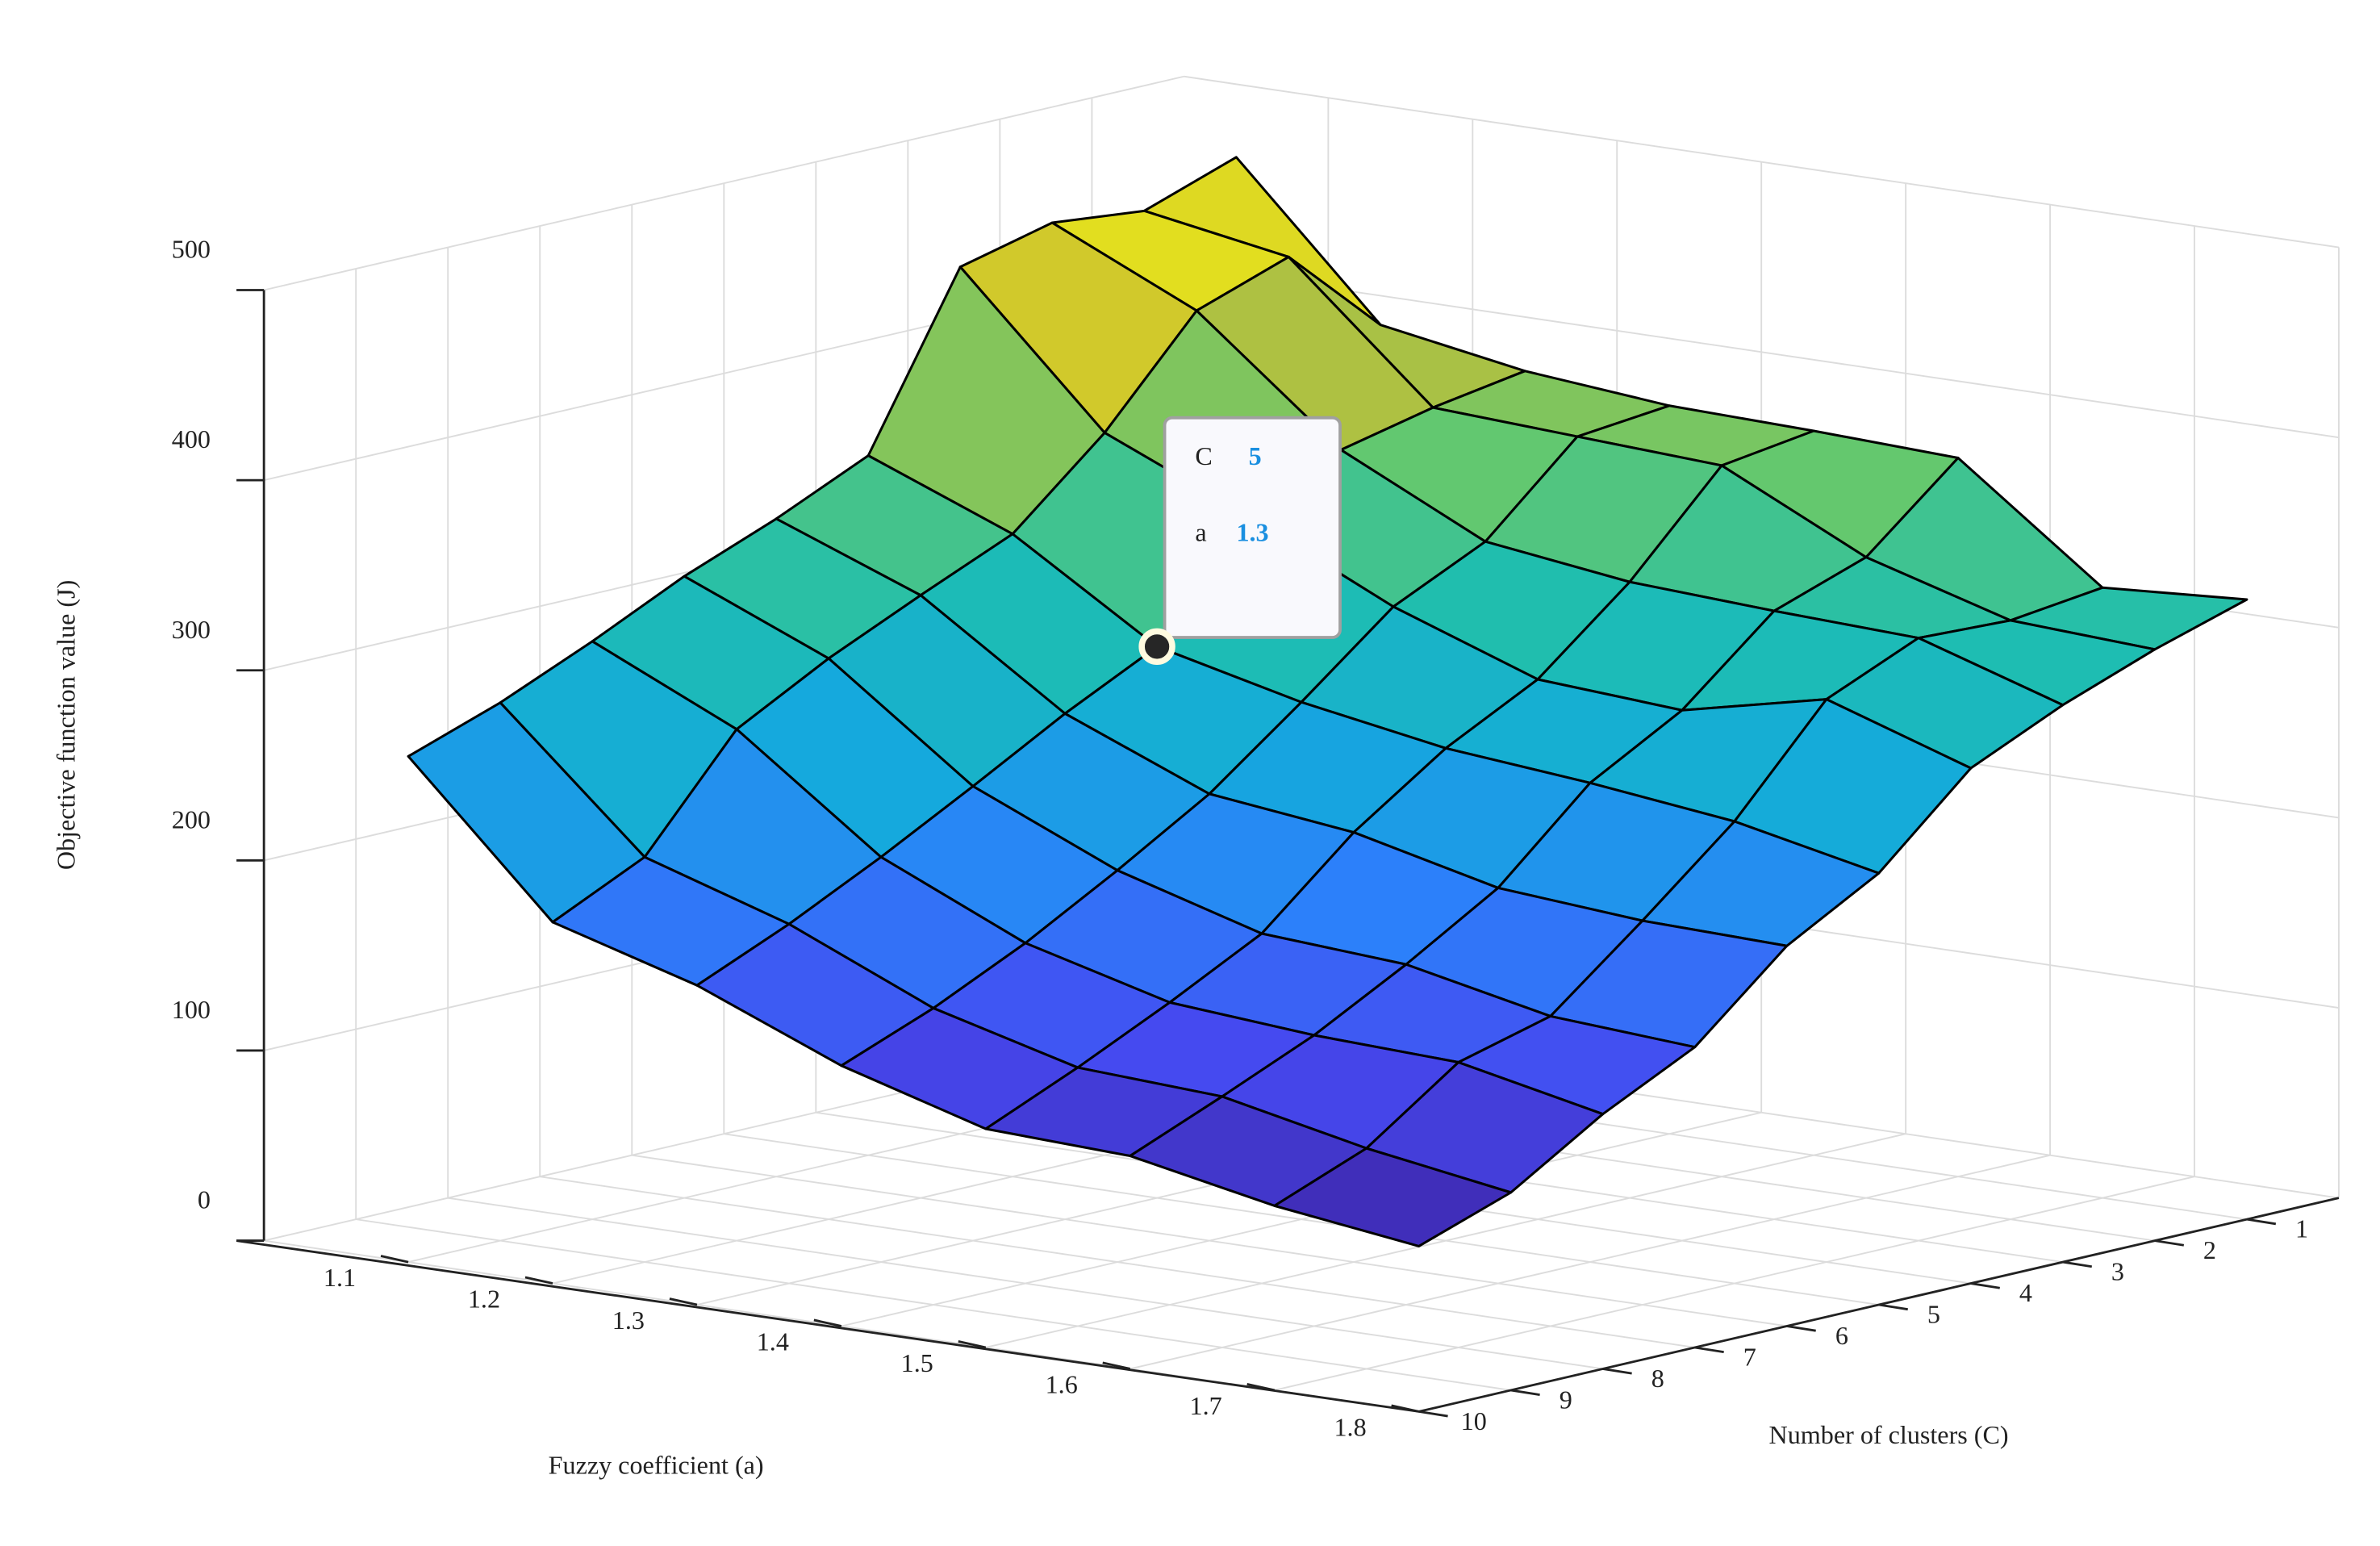 Image resolution: width=2380 pixels, height=1546 pixels. Describe the element at coordinates (1156, 647) in the screenshot. I see `datatip-marker` at that location.